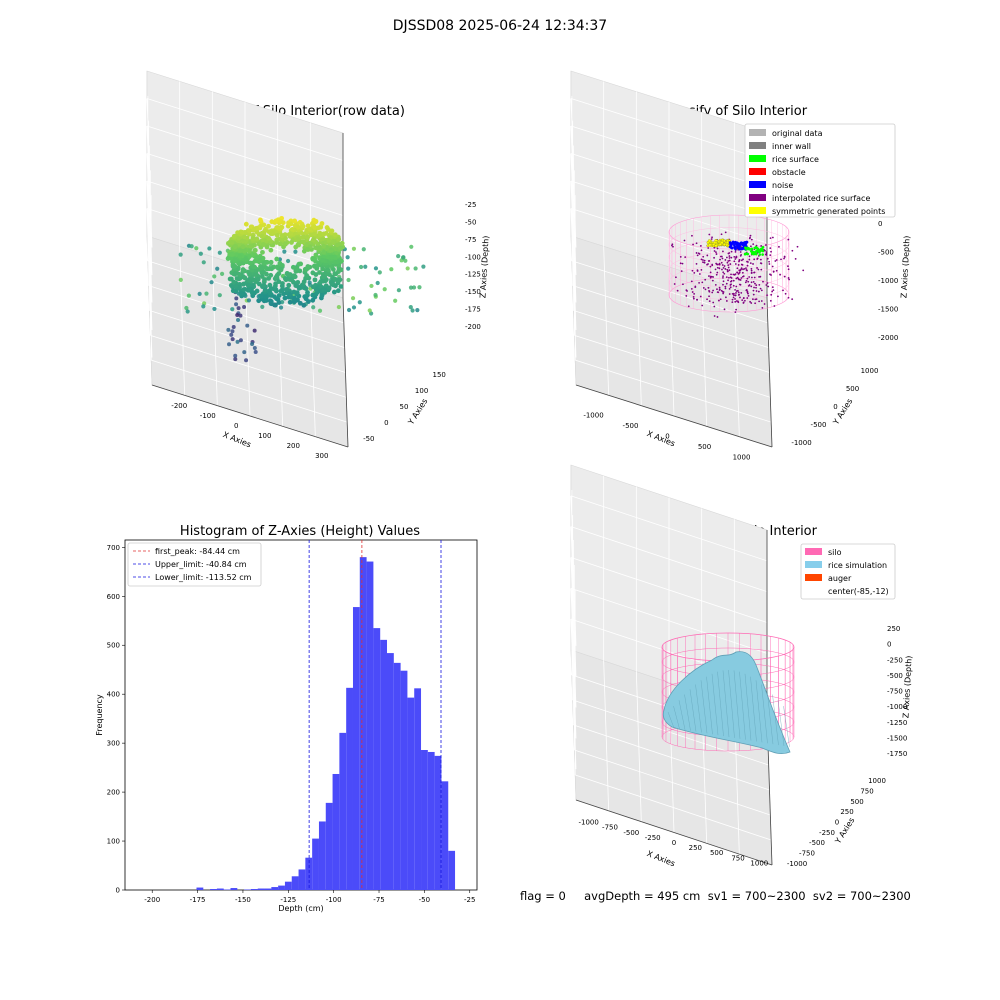 The width and height of the screenshot is (1000, 1000). I want to click on p4-z-tick-label: -1250, so click(897, 723).